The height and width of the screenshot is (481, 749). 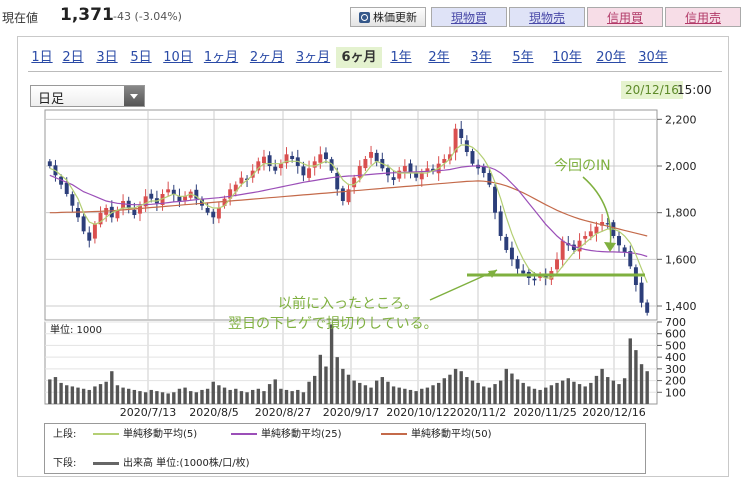 What do you see at coordinates (186, 463) in the screenshot?
I see `legend-volume-text: 出来高 単位:(1000株/口/枚)` at bounding box center [186, 463].